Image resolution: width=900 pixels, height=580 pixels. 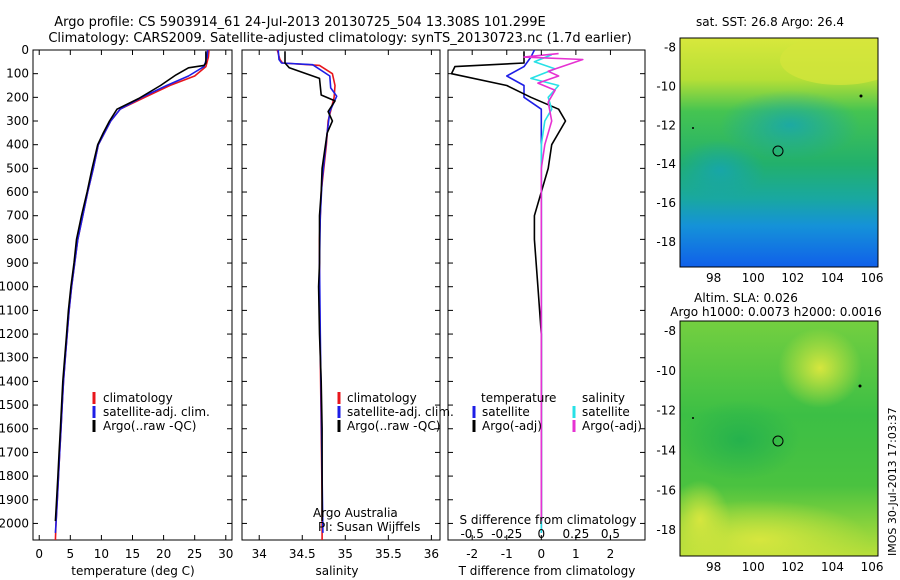 What do you see at coordinates (776, 312) in the screenshot?
I see `sla-map-title-2: Argo h1000: 0.0073 h2000: 0.0016` at bounding box center [776, 312].